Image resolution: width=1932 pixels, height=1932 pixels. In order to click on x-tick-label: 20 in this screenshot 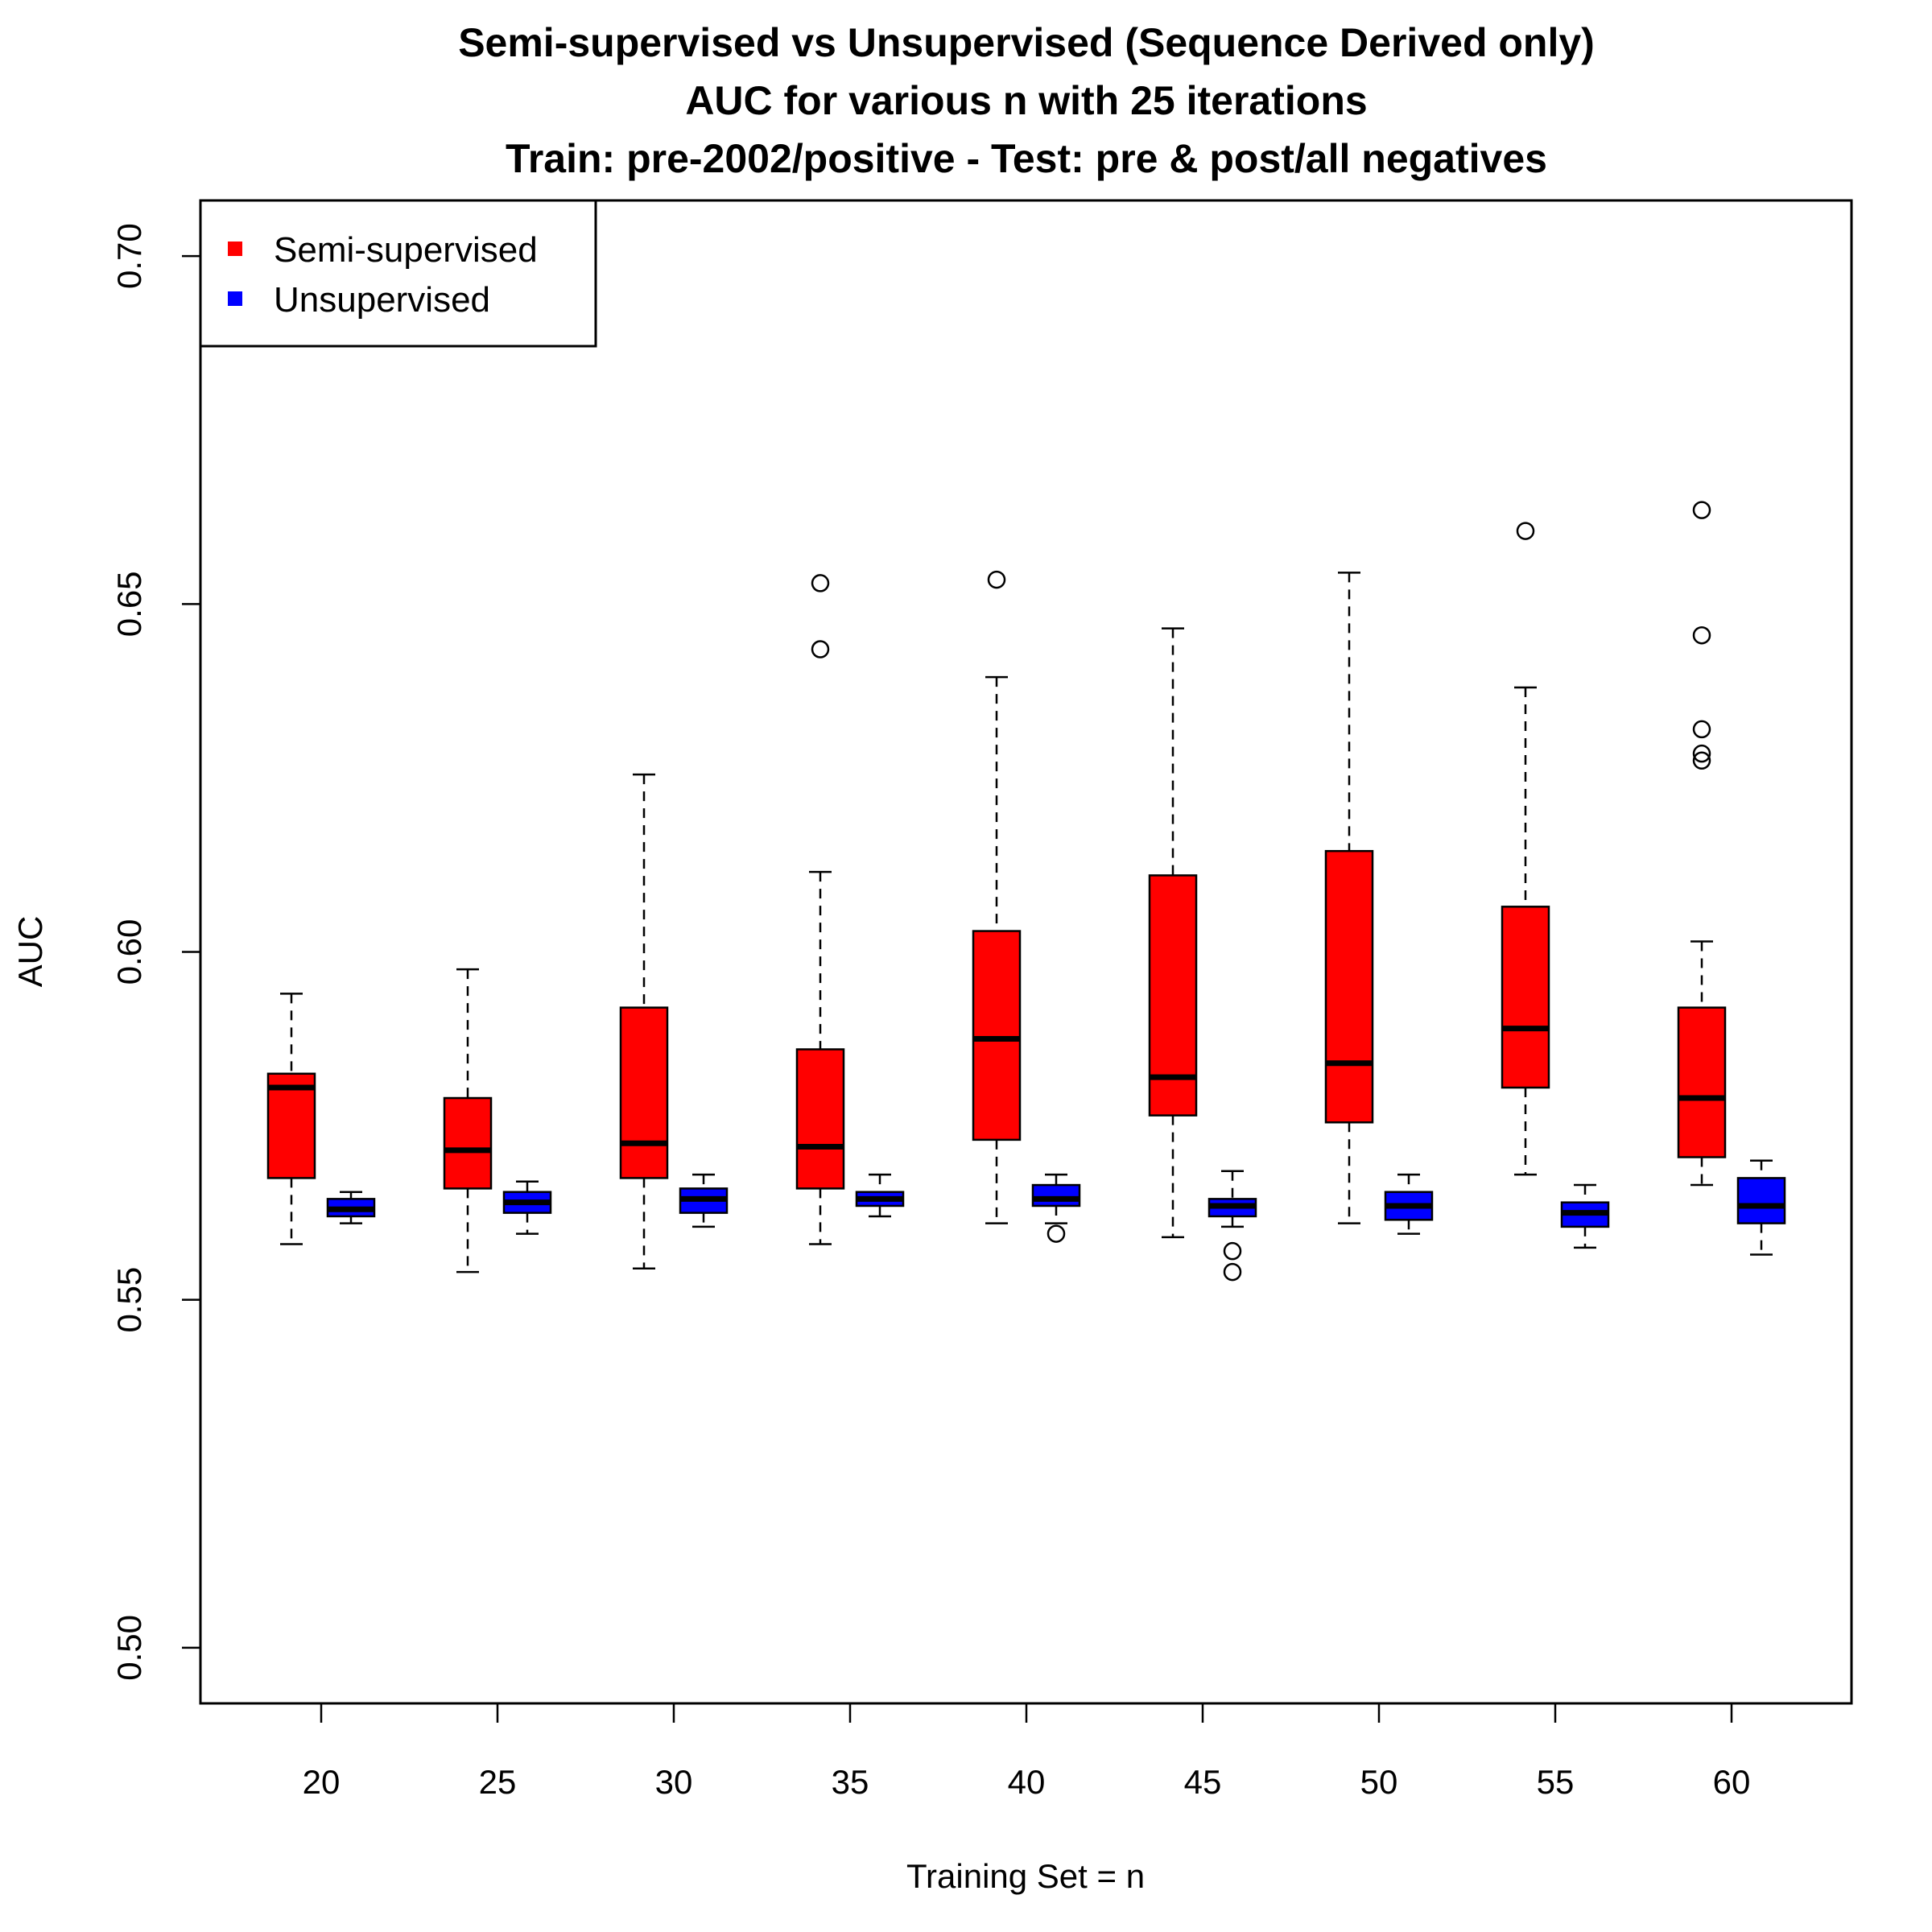, I will do `click(322, 1782)`.